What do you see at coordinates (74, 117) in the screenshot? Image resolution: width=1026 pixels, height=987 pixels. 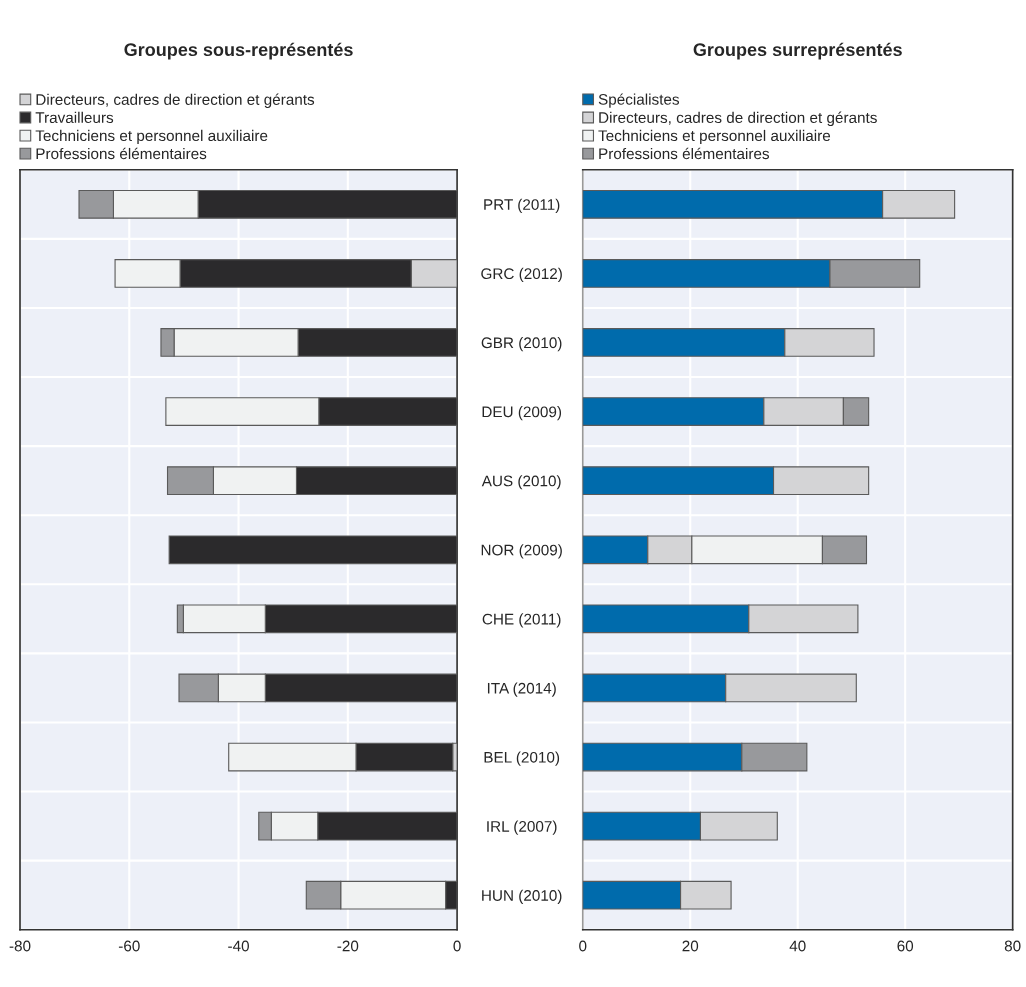 I see `legend-label: Travailleurs` at bounding box center [74, 117].